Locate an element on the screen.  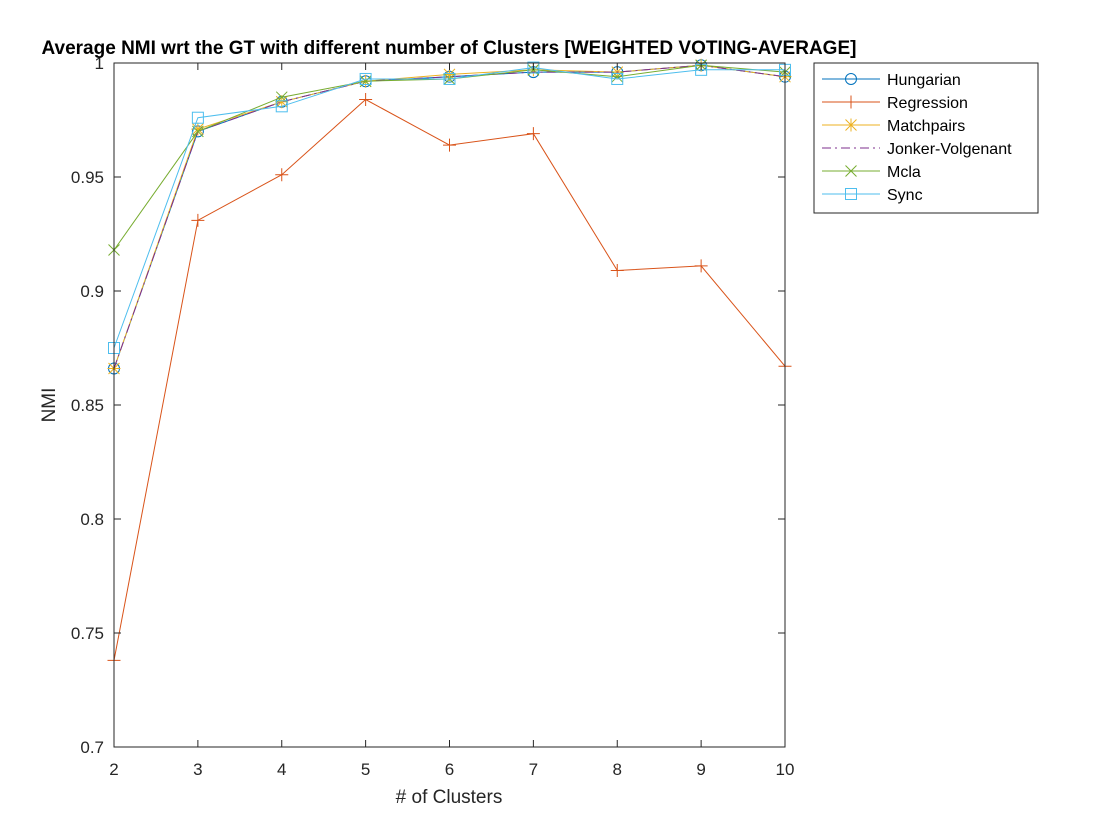
legend-label-sync: Sync is located at coordinates (905, 195).